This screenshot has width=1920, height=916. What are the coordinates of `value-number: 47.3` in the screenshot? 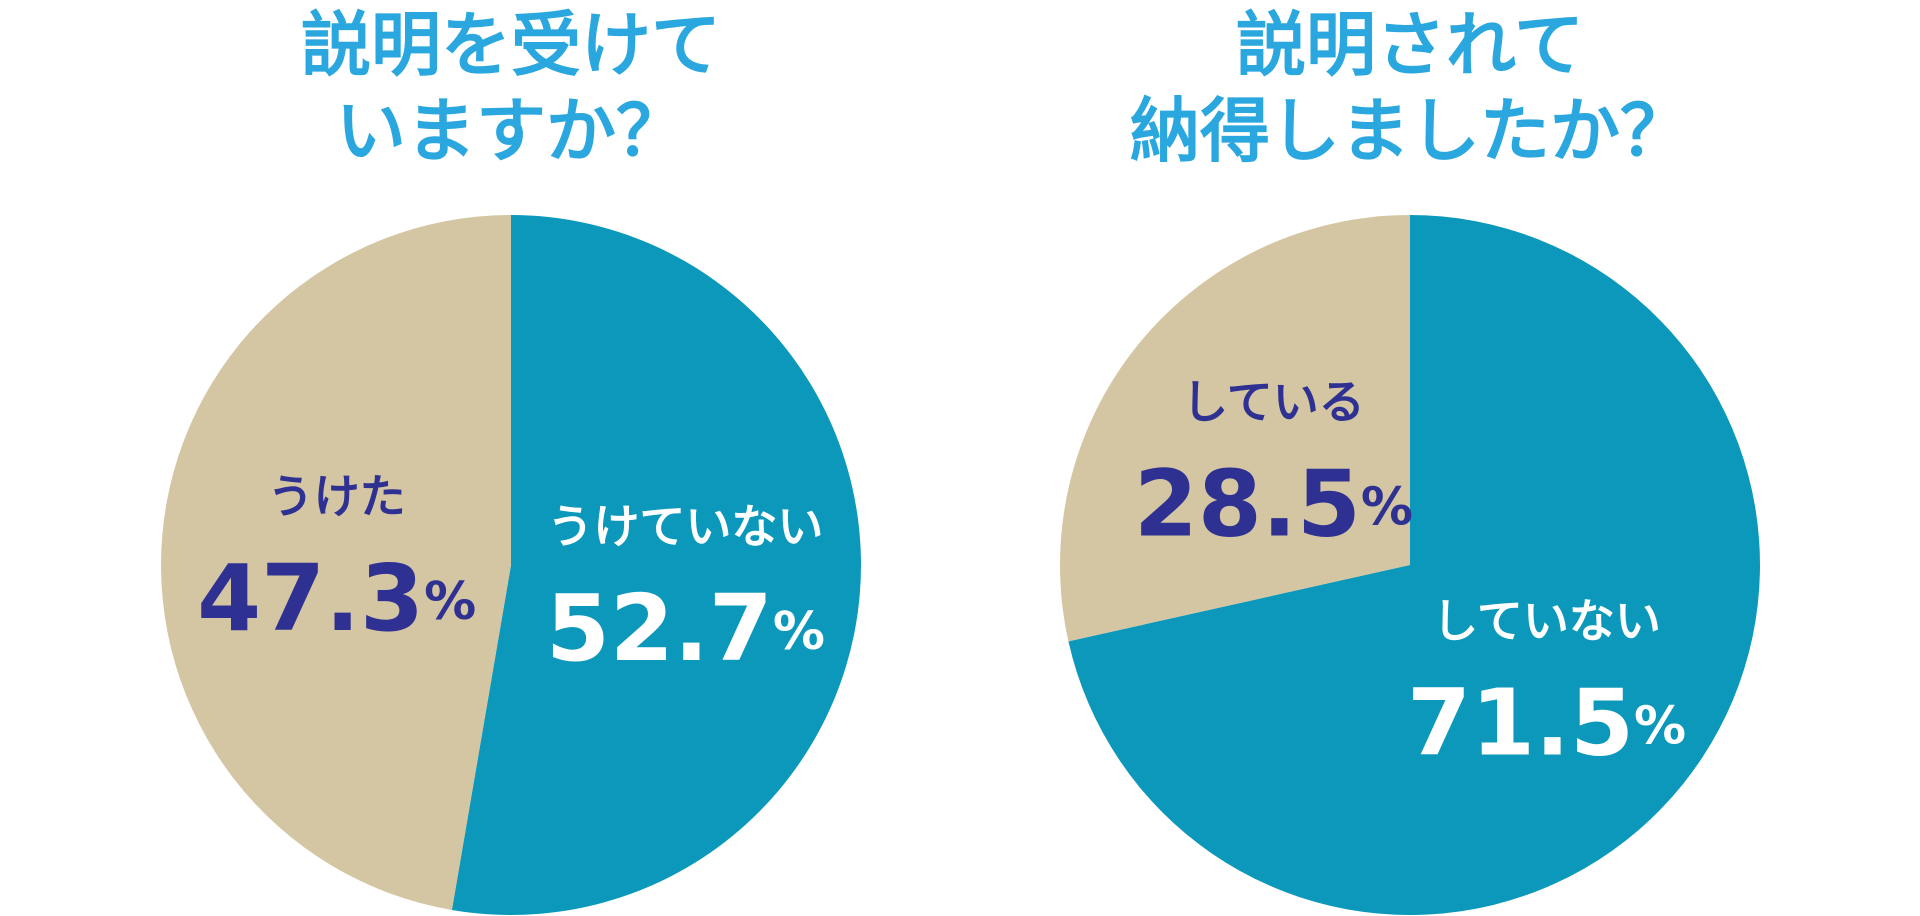 It's located at (310, 599).